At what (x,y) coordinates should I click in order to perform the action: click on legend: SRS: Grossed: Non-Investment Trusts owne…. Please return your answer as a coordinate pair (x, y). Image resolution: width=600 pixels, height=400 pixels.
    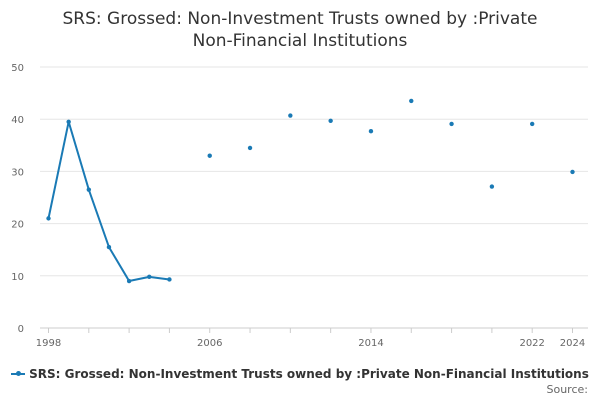
    Looking at the image, I should click on (300, 374).